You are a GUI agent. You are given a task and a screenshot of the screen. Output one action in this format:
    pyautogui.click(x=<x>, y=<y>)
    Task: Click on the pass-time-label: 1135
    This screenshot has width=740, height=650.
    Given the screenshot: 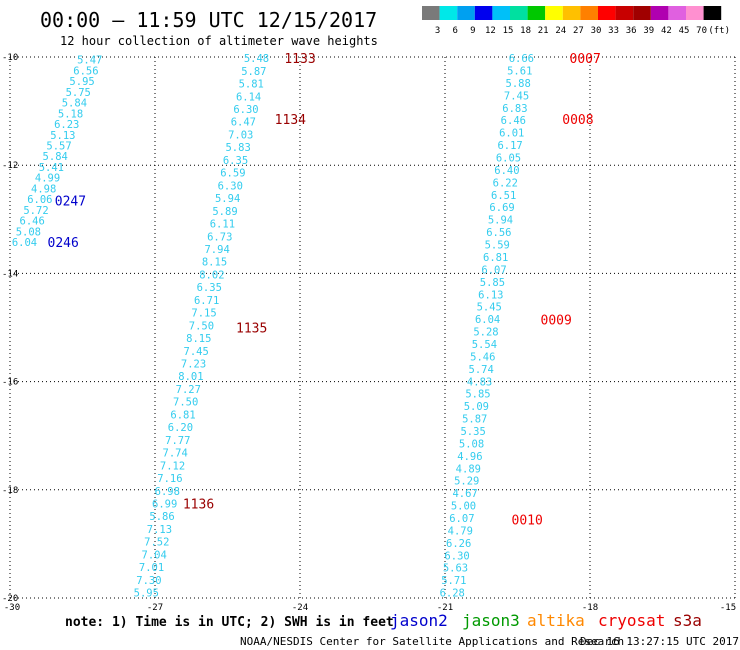 What is the action you would take?
    pyautogui.click(x=251, y=329)
    